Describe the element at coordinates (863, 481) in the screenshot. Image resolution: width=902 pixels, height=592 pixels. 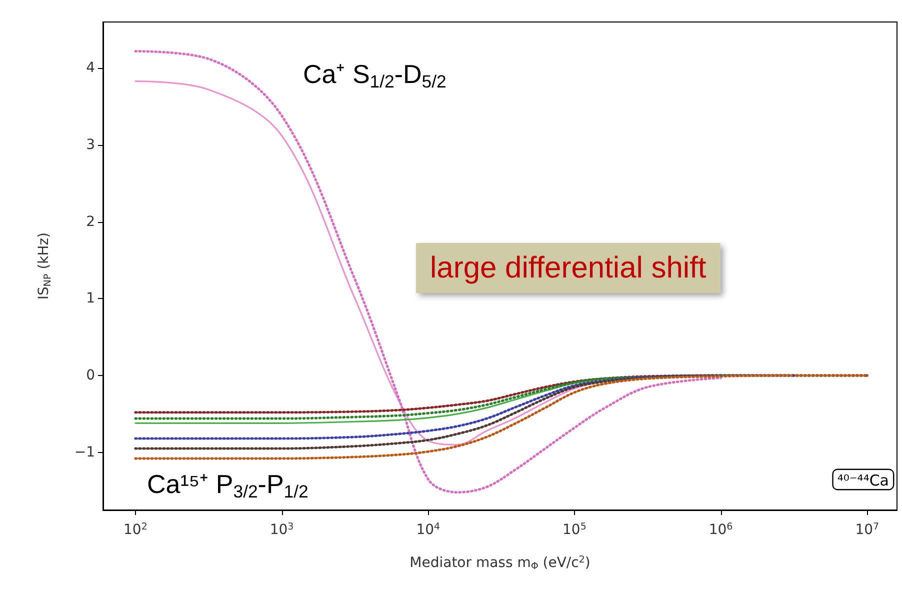
I see `annotation: ⁴⁰⁻⁴⁴Ca` at that location.